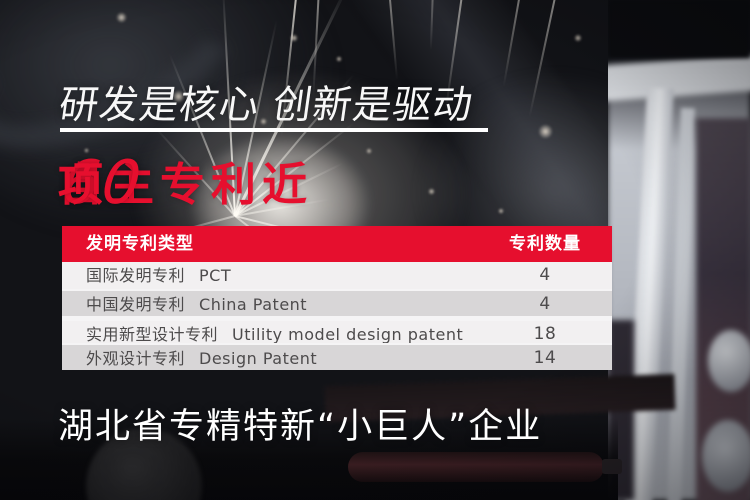 The width and height of the screenshot is (750, 500). I want to click on patent-count-suffix: 项, so click(84, 184).